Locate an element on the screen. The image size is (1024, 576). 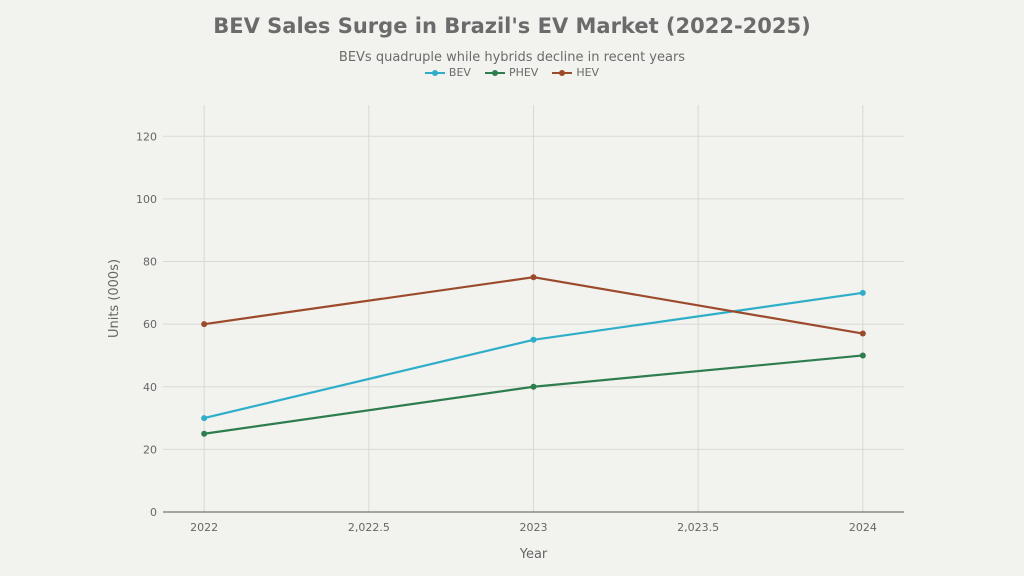
legend-item-bev: BEV is located at coordinates (447, 72).